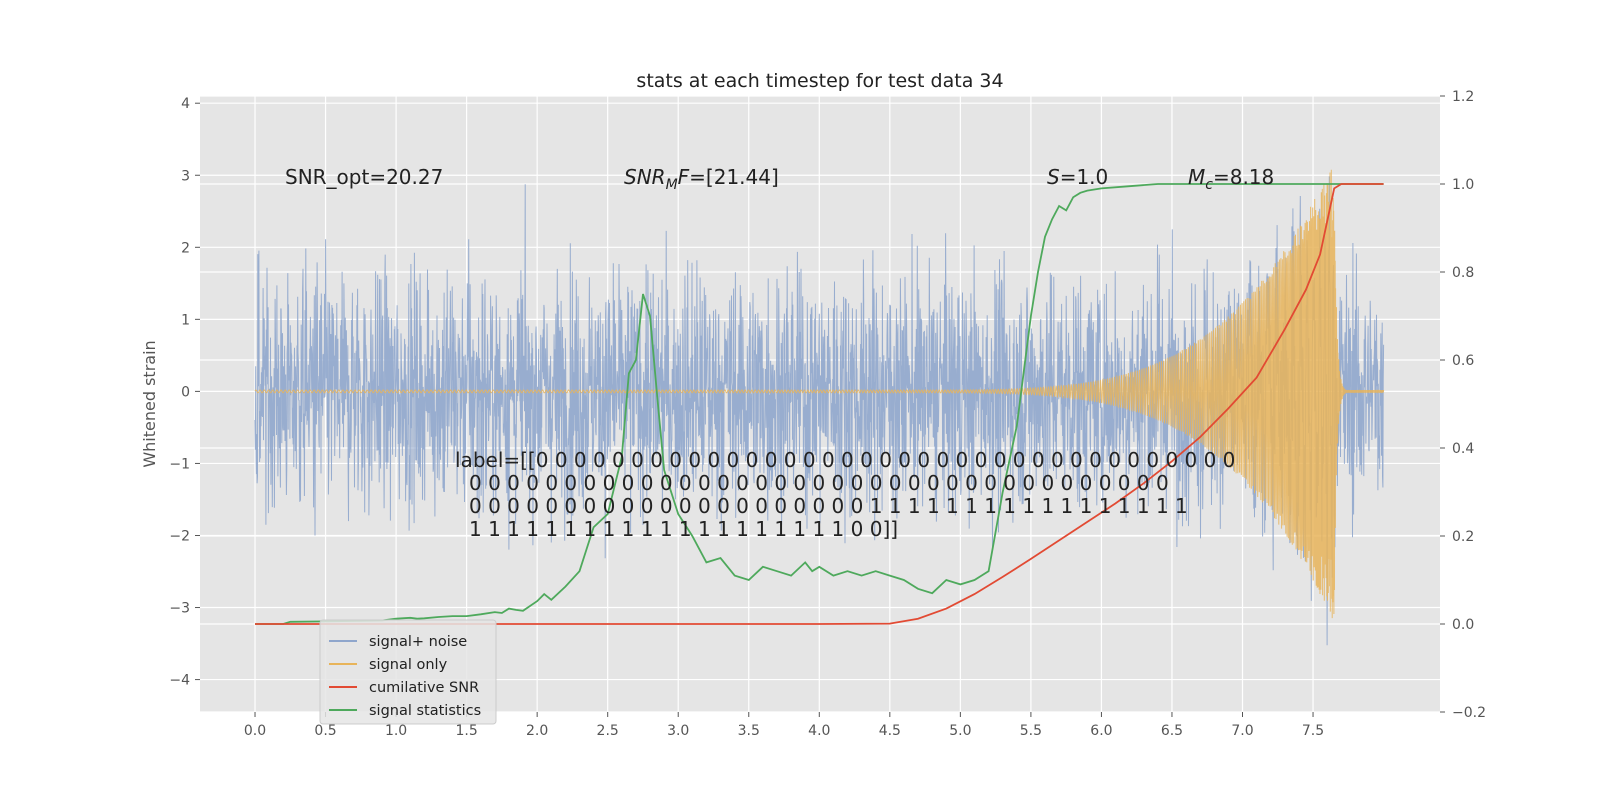 This screenshot has width=1600, height=800. Describe the element at coordinates (149, 403) in the screenshot. I see `y-axis-label: Whitened strain` at that location.